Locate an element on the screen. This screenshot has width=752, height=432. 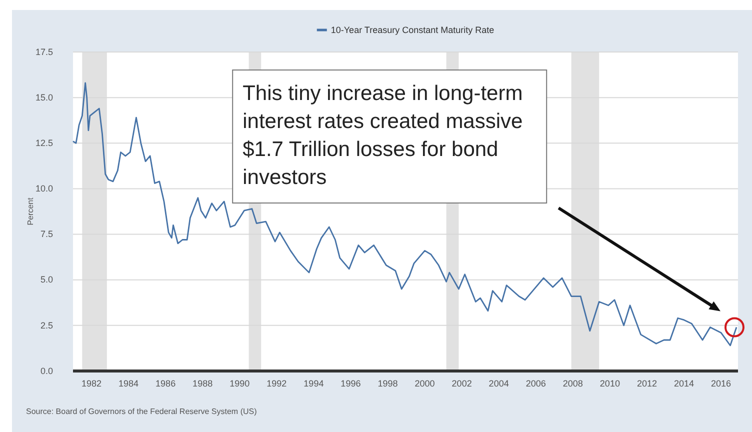
x-tick-label: 1994 is located at coordinates (314, 383).